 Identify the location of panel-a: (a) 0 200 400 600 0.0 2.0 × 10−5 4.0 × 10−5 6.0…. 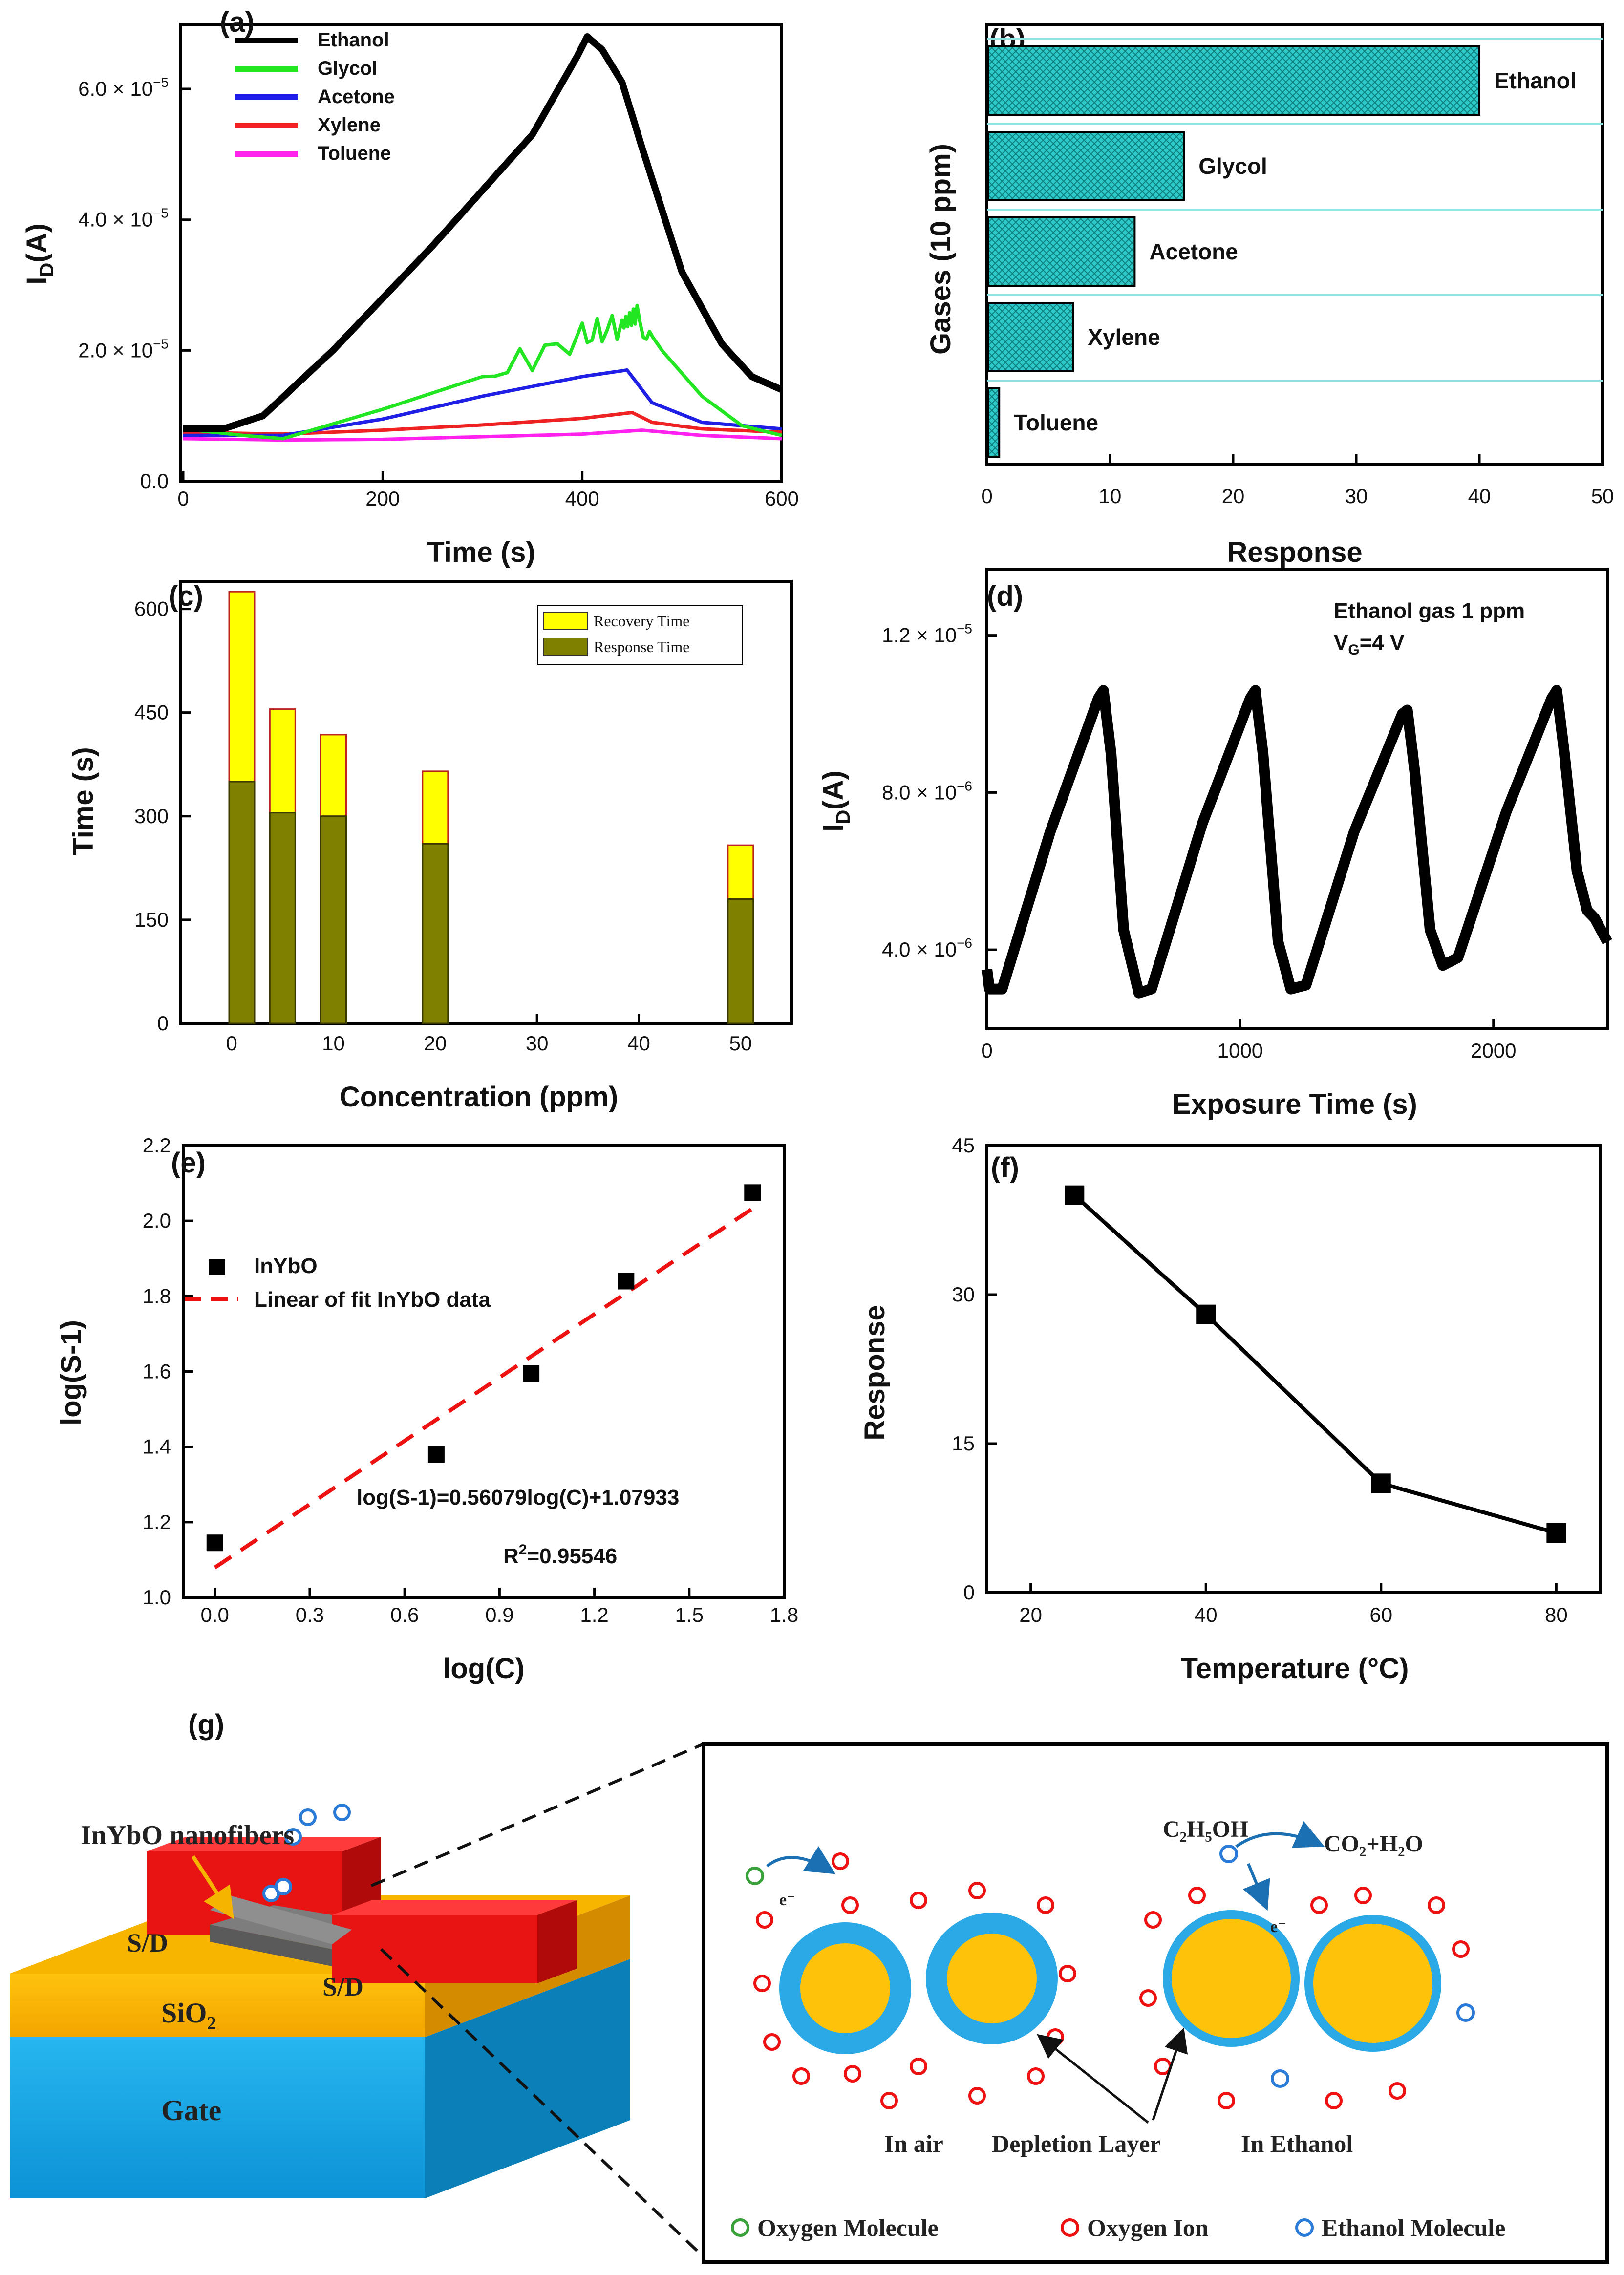
(410, 287).